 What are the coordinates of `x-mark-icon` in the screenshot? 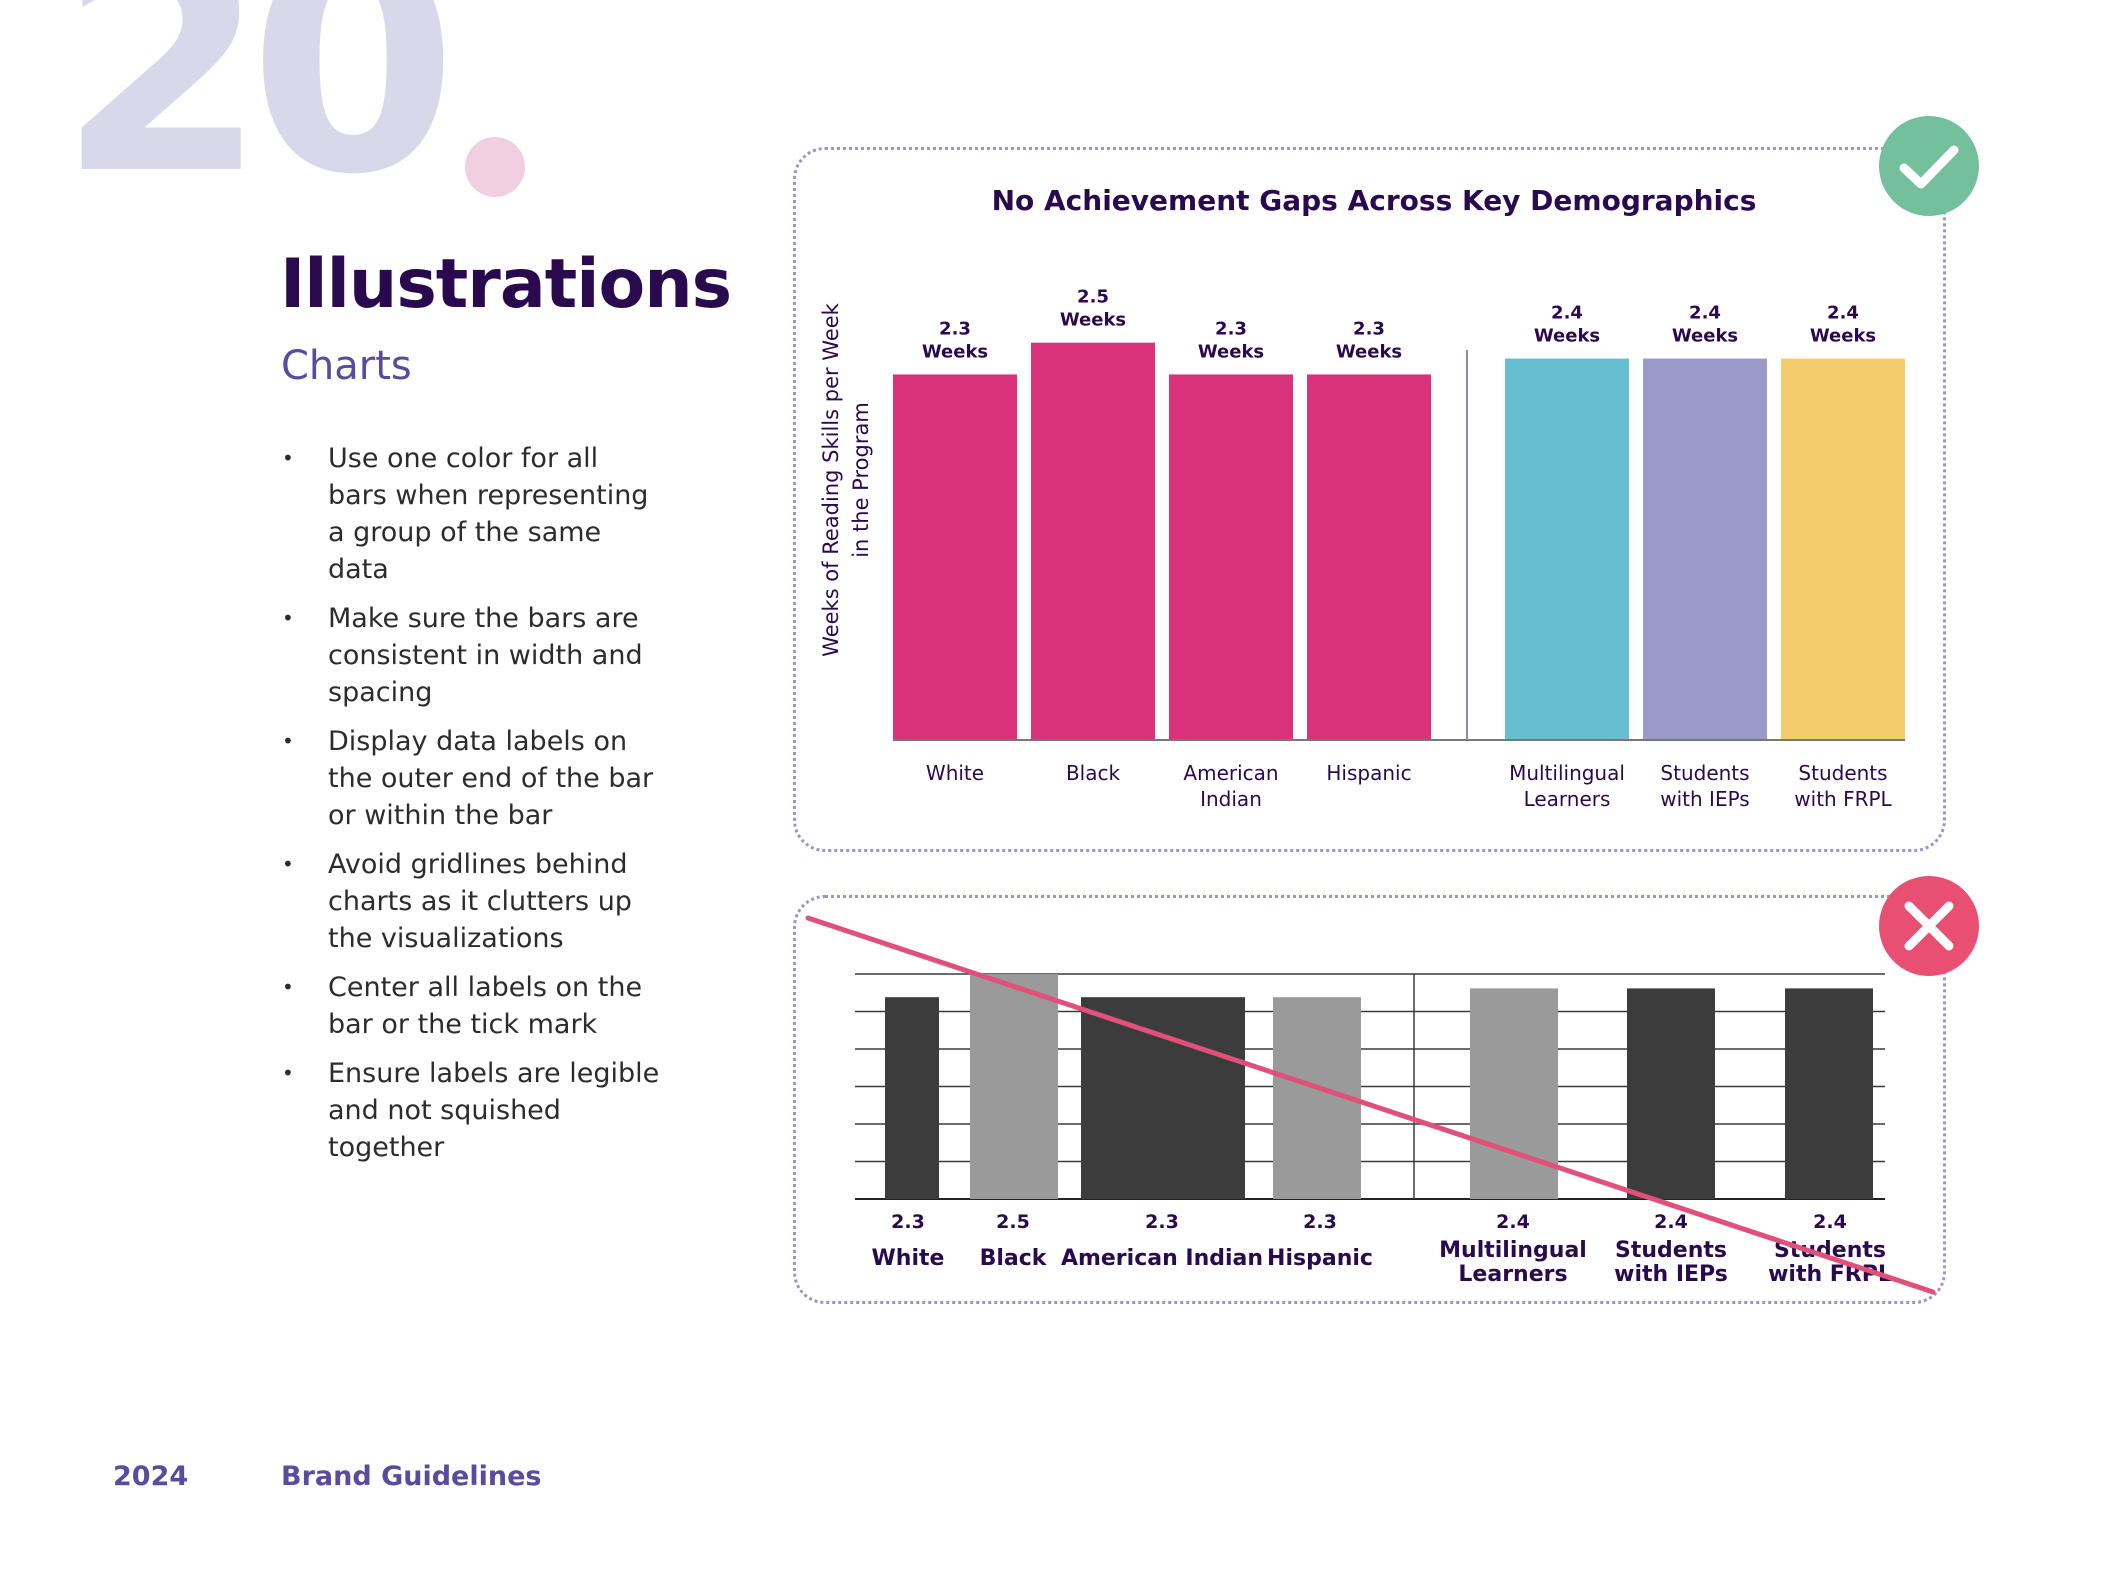 It's located at (1929, 926).